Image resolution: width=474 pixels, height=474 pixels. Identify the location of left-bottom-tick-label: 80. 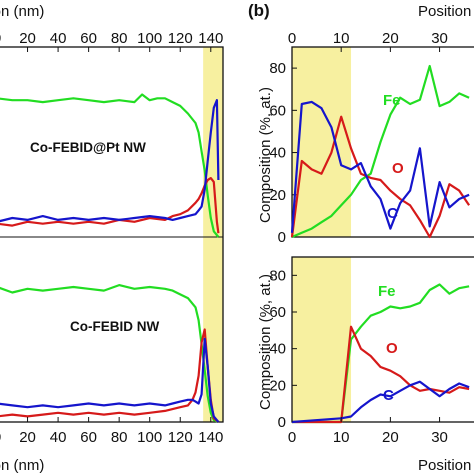
(119, 437).